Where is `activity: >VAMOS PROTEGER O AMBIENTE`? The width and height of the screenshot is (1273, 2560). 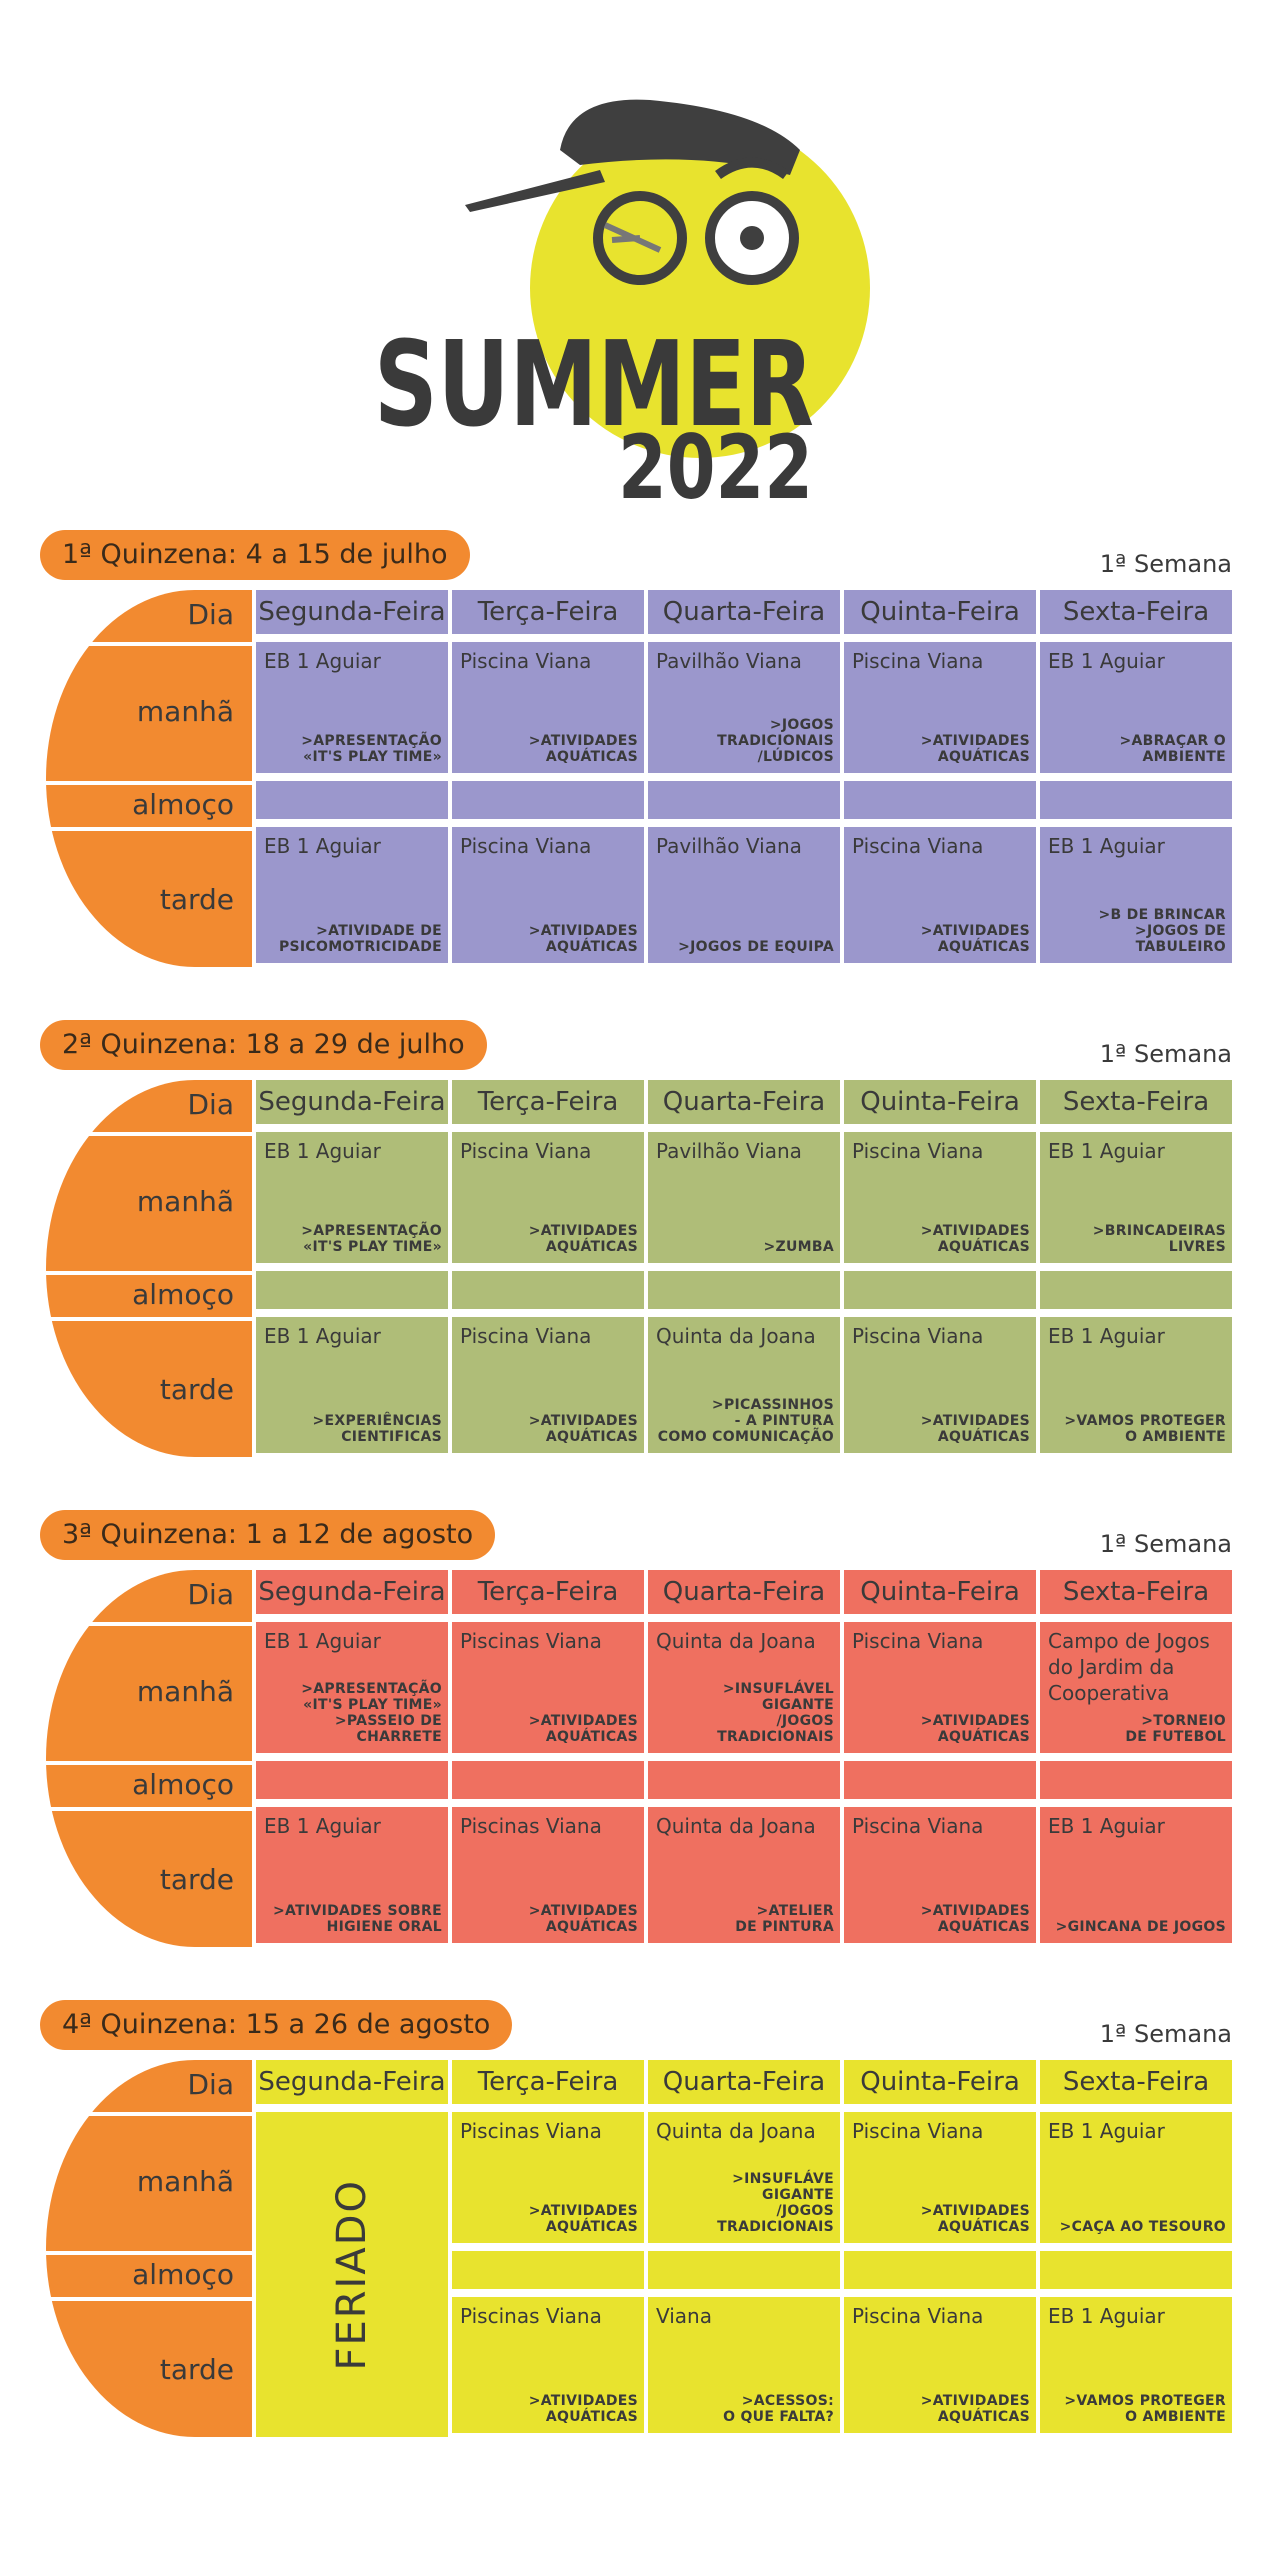
activity: >VAMOS PROTEGER O AMBIENTE is located at coordinates (1145, 1429).